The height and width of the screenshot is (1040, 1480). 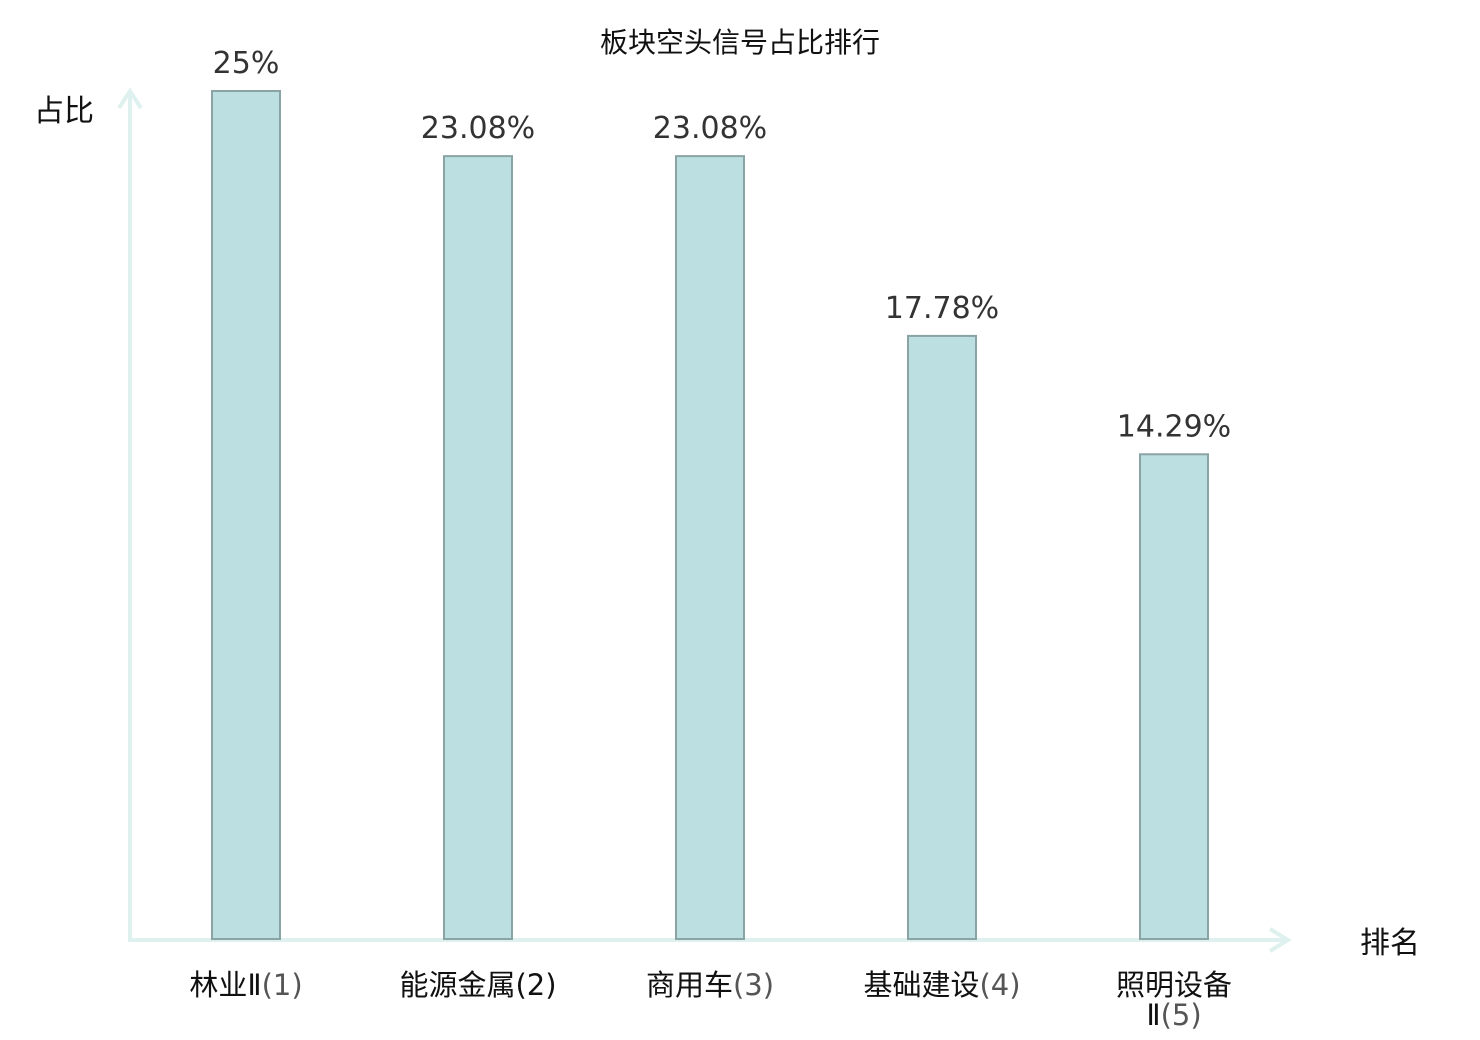 What do you see at coordinates (64, 111) in the screenshot?
I see `y-axis-title: 占比` at bounding box center [64, 111].